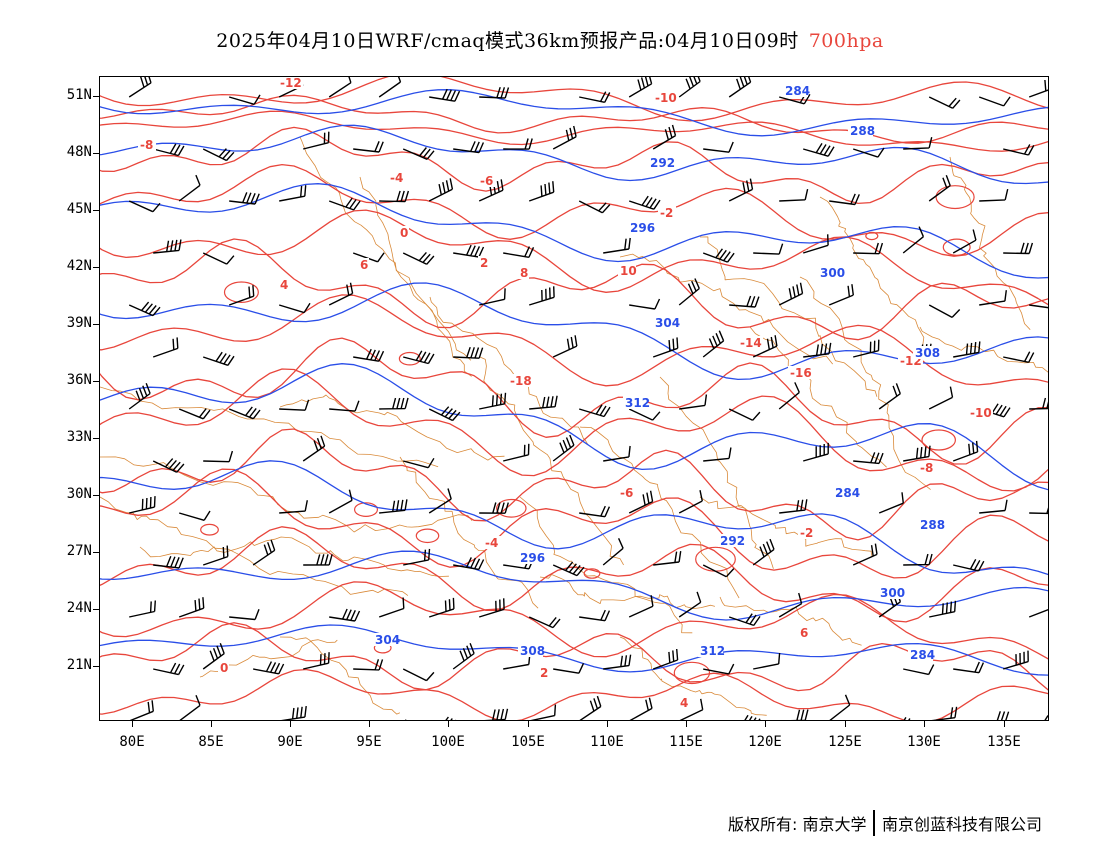 Image resolution: width=1100 pixels, height=850 pixels. I want to click on footer-divider, so click(874, 823).